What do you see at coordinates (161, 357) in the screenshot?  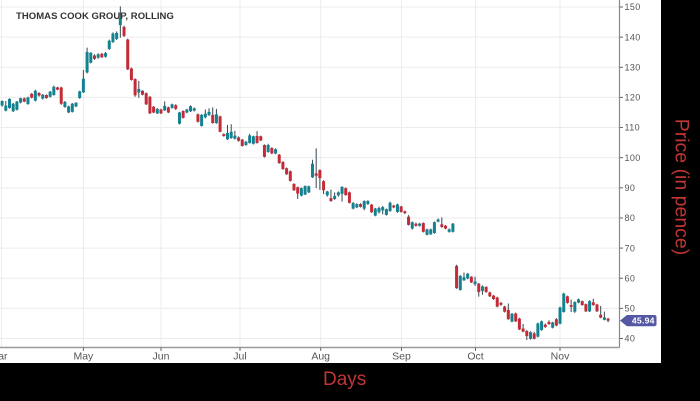 I see `svg-text: Jun` at bounding box center [161, 357].